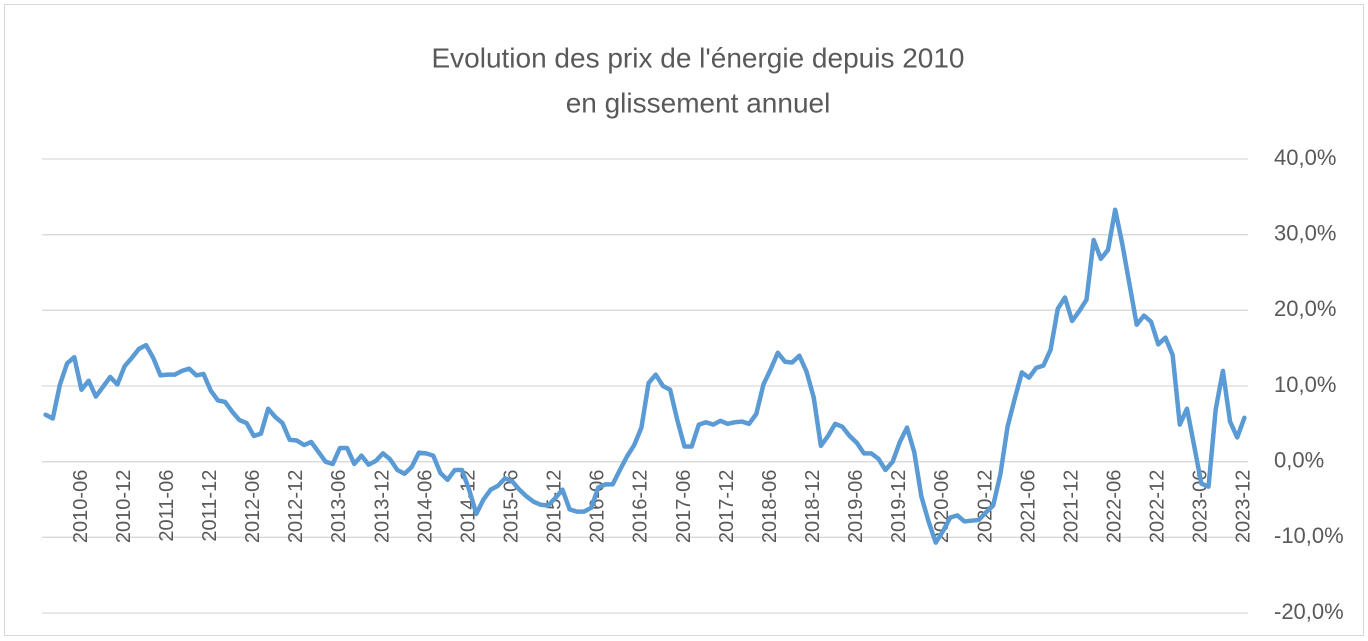  What do you see at coordinates (1158, 506) in the screenshot?
I see `x-tick-label: 2022-12` at bounding box center [1158, 506].